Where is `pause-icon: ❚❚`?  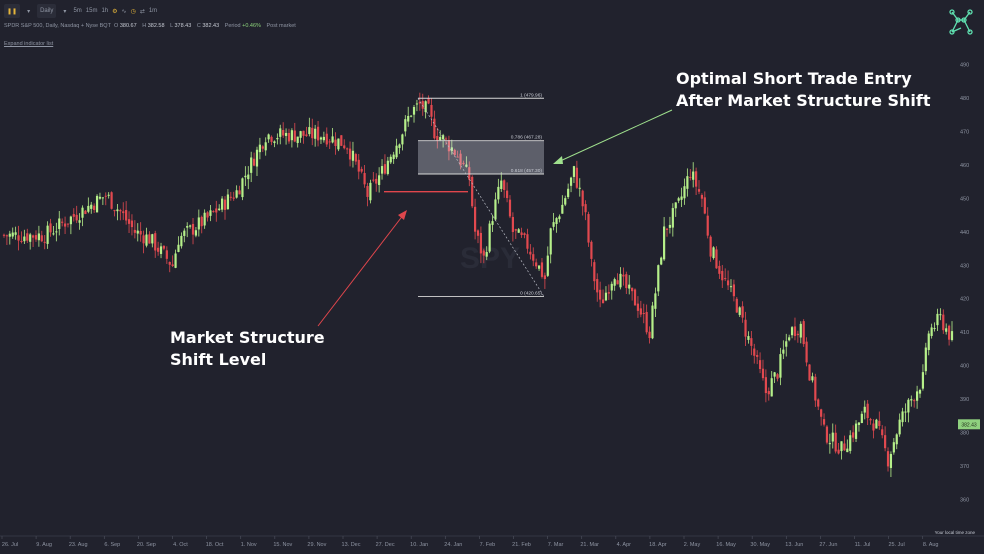
pause-icon: ❚❚ is located at coordinates (12, 11).